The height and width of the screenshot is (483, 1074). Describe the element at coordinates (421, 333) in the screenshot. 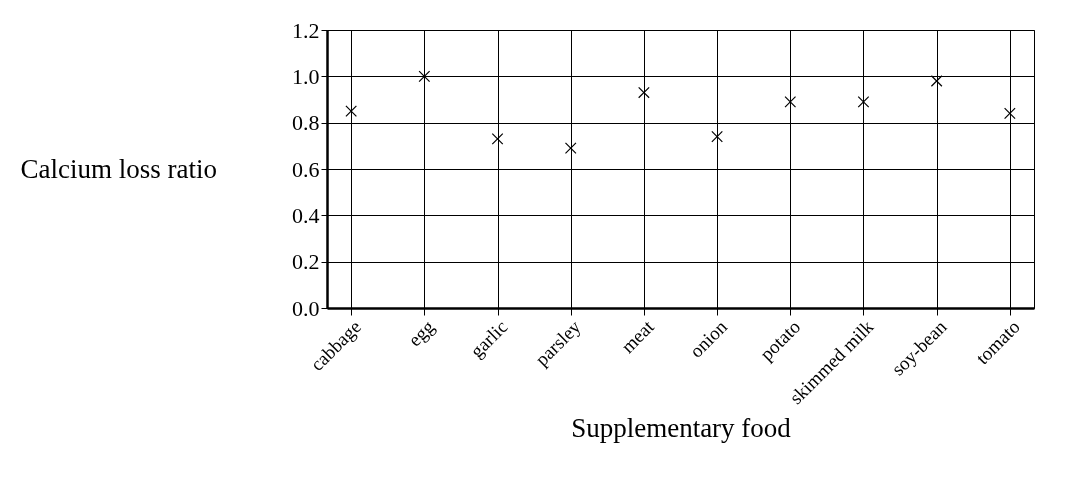

I see `x-tick-label: egg` at that location.